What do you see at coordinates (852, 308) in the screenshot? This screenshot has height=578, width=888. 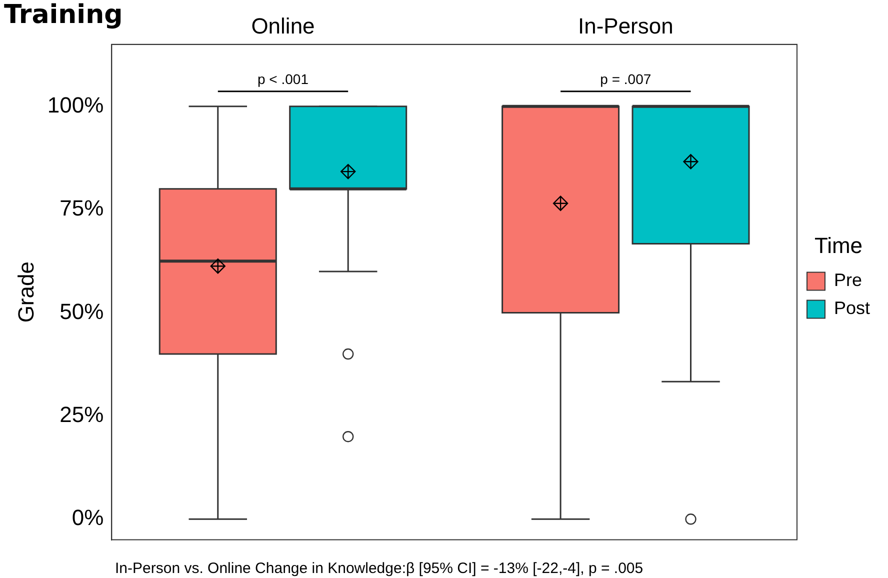 I see `legend-label: Post` at bounding box center [852, 308].